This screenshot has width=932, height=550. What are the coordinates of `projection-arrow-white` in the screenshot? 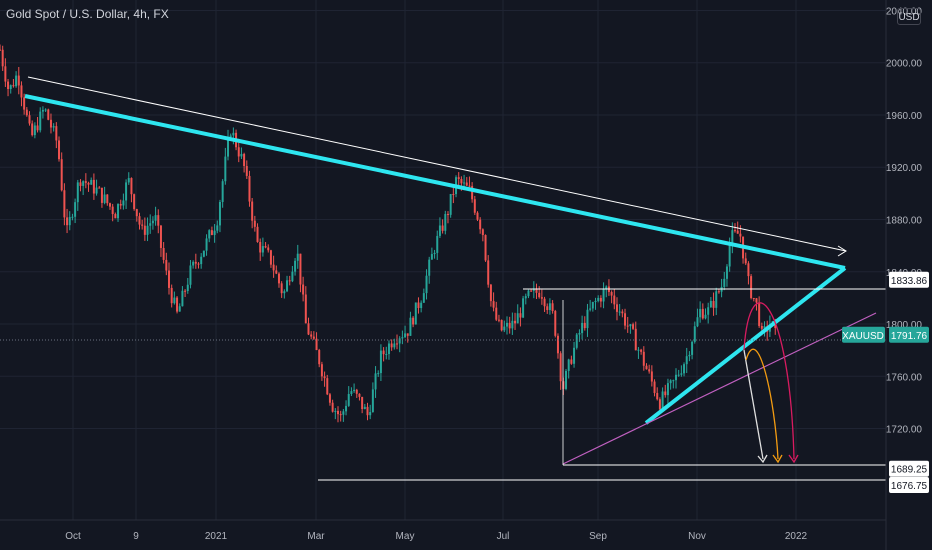 It's located at (753, 404).